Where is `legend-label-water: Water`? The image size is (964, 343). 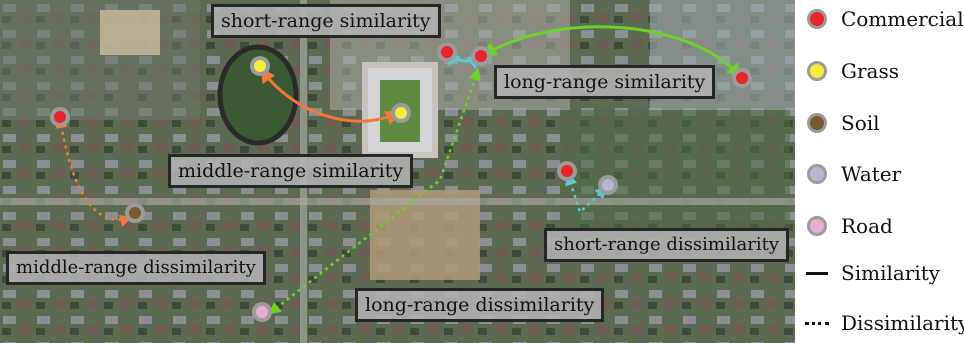 legend-label-water: Water is located at coordinates (871, 174).